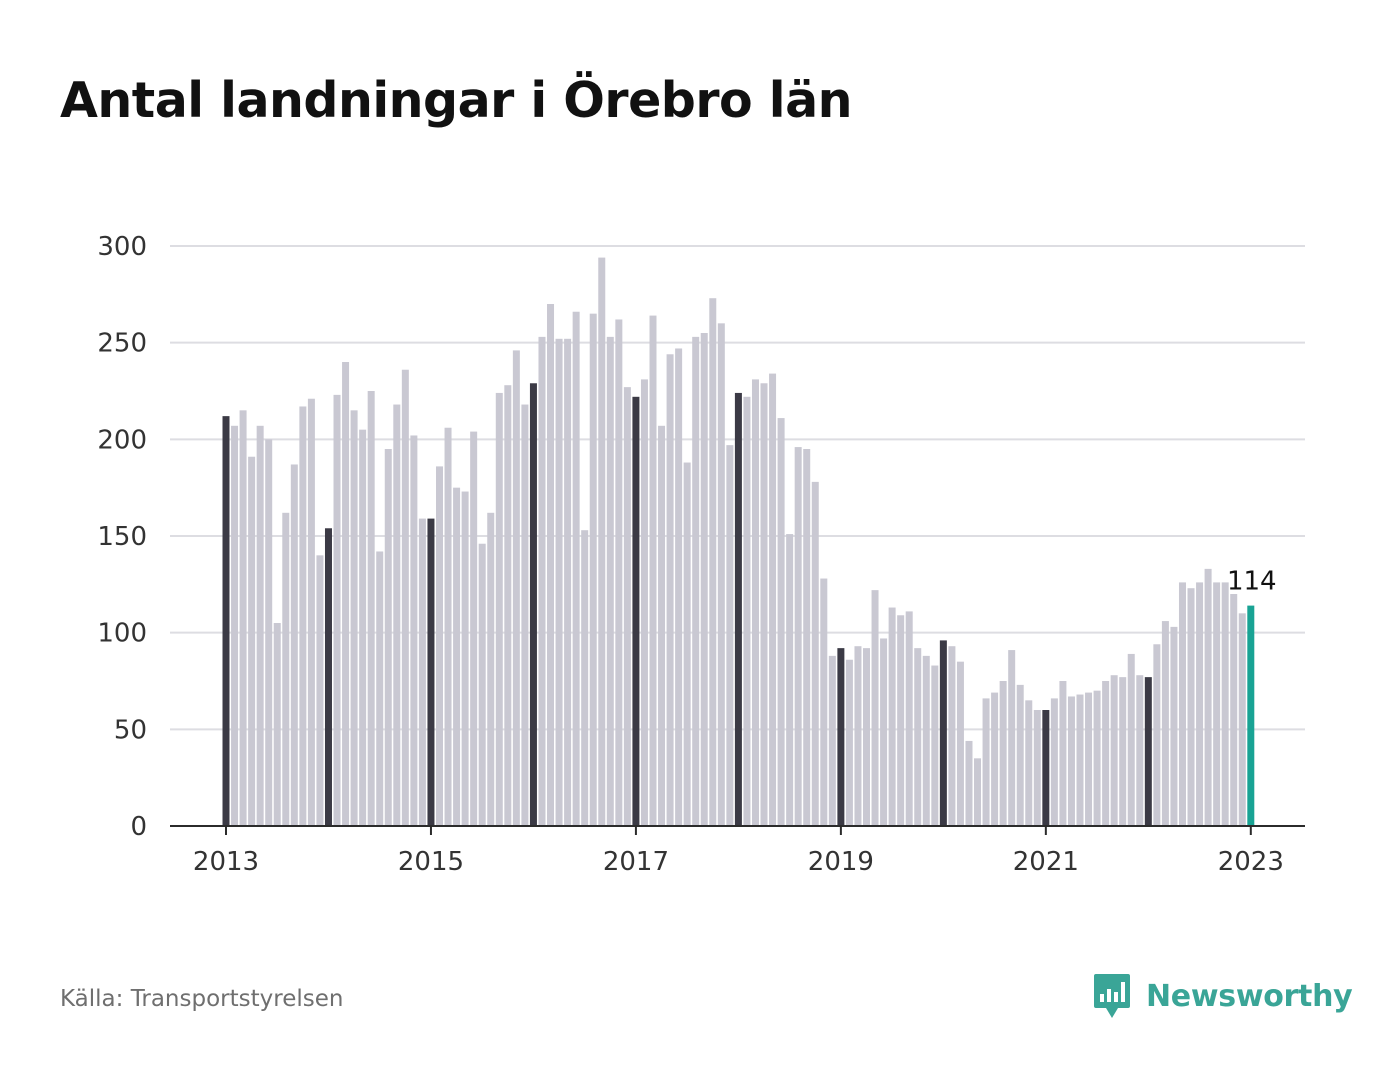 This screenshot has width=1400, height=1080. I want to click on x-tick-label: 2021, so click(1046, 862).